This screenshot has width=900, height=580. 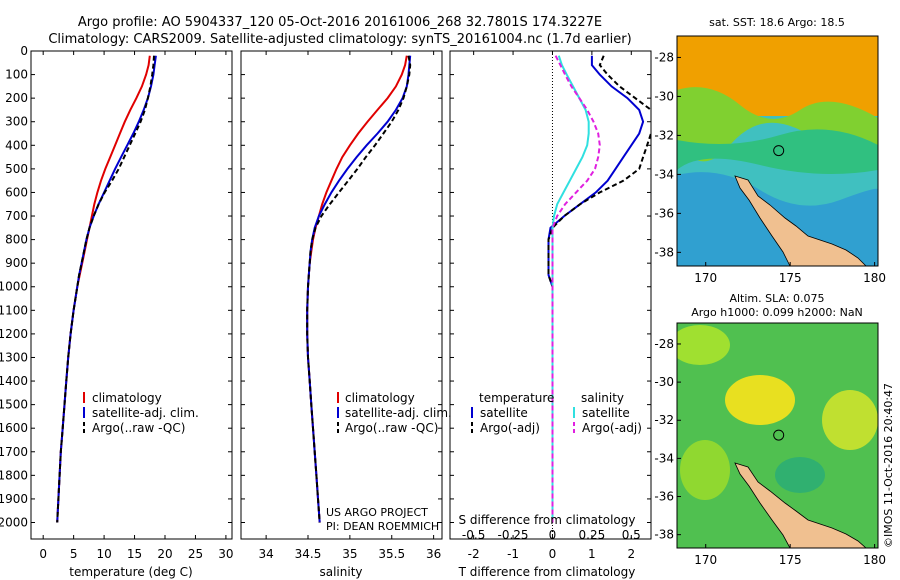 I want to click on y-tick-label: 700, so click(x=16, y=216).